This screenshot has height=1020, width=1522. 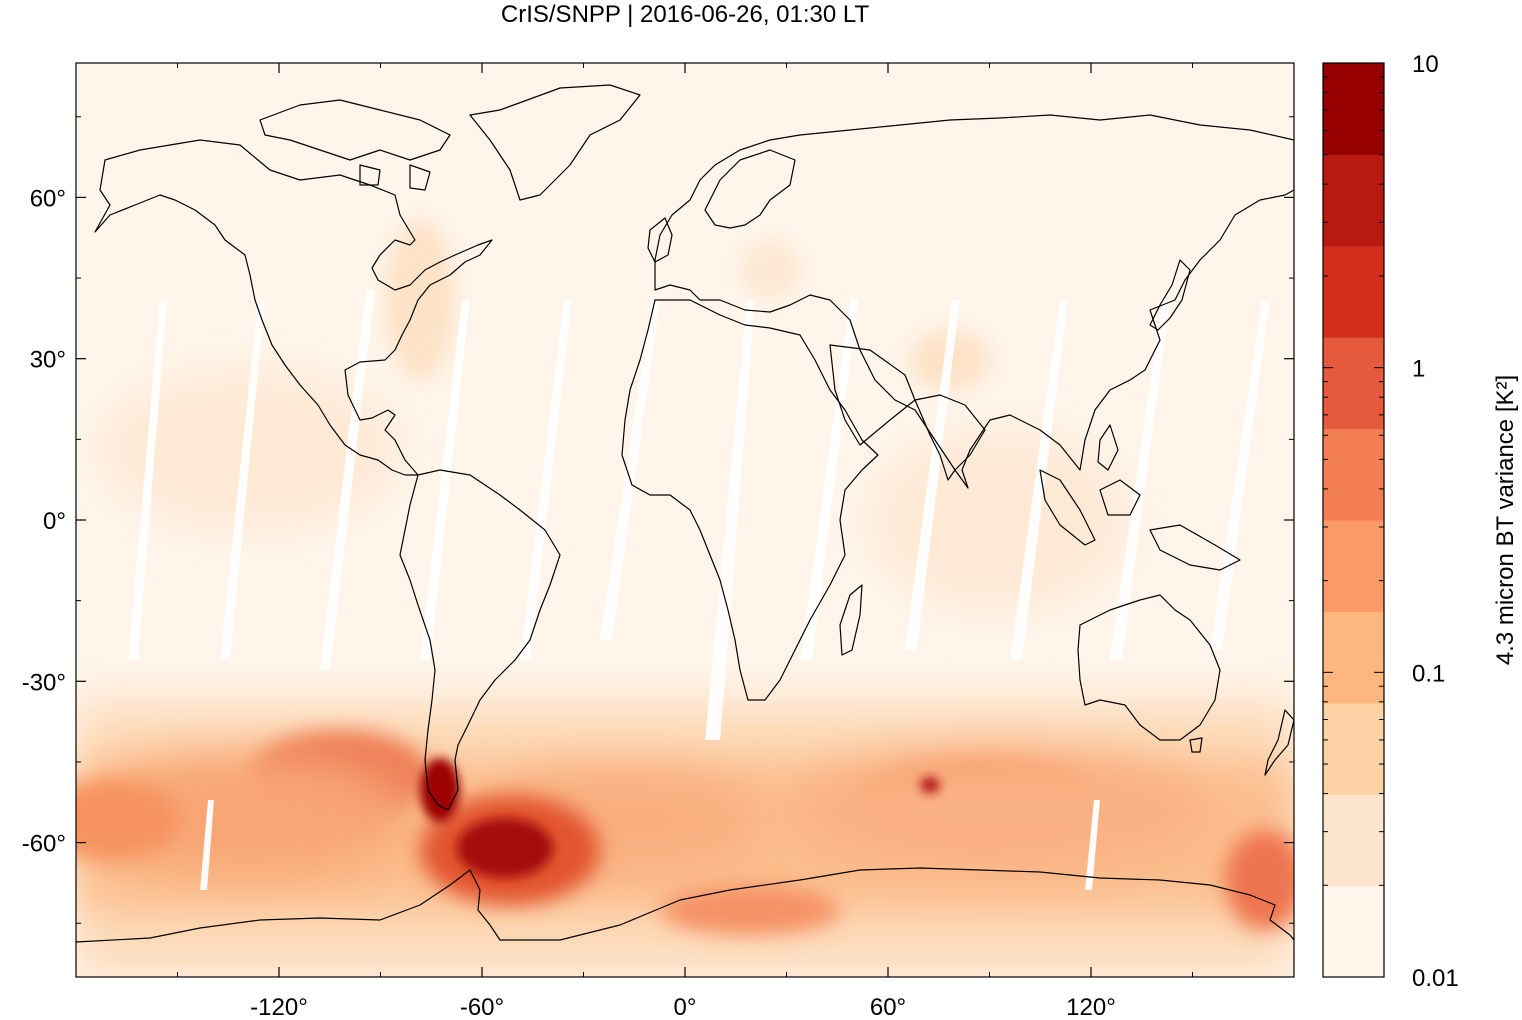 What do you see at coordinates (950, 437) in the screenshot?
I see `coastline-india` at bounding box center [950, 437].